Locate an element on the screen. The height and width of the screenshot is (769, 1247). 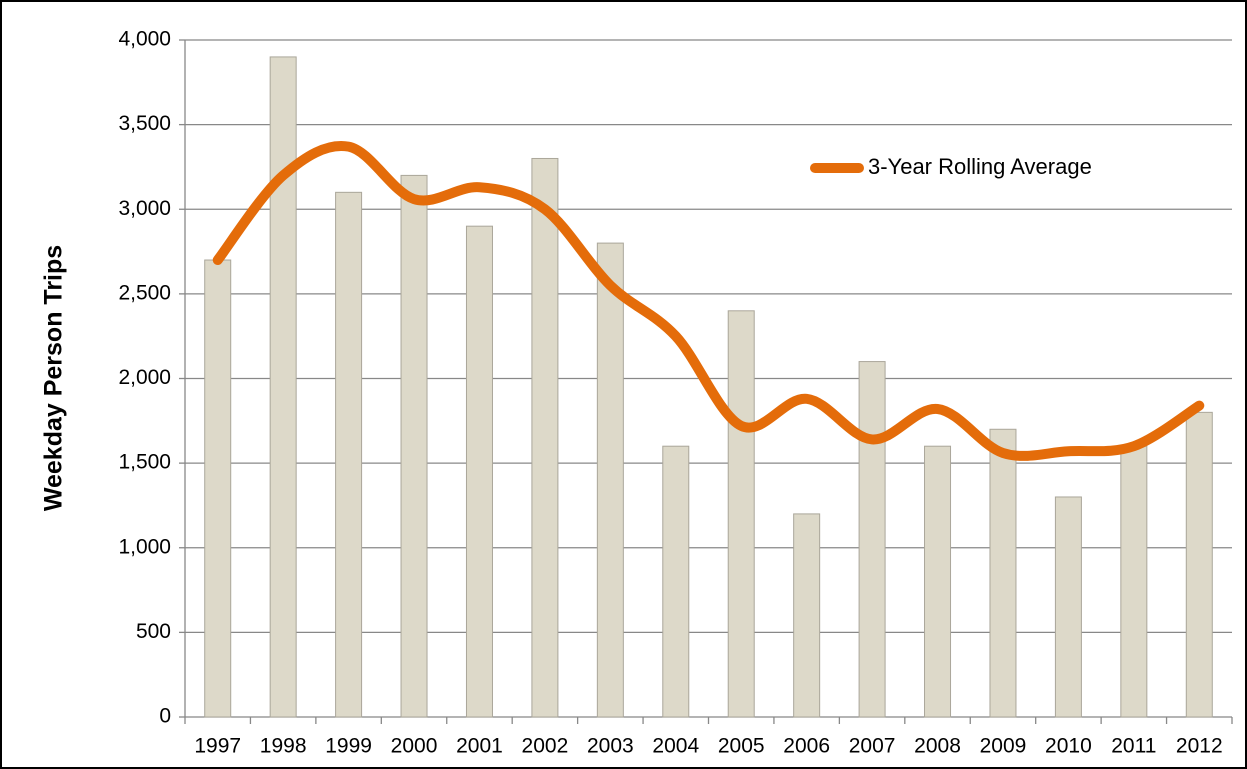
x-tick-label: 1998 is located at coordinates (283, 746).